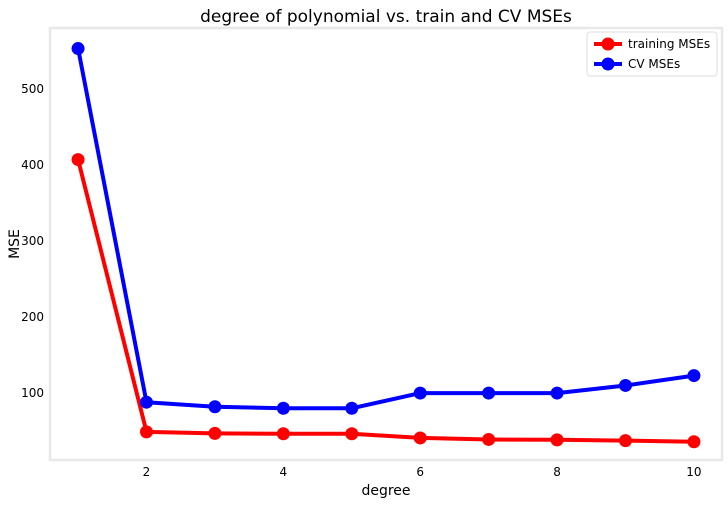 This screenshot has width=728, height=507. What do you see at coordinates (652, 54) in the screenshot?
I see `legend: training MSEs CV MSEs` at bounding box center [652, 54].